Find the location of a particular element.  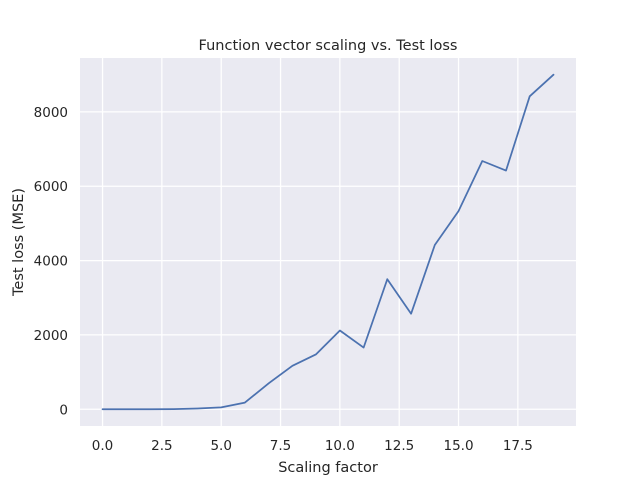

x-tick-label: 7.5 is located at coordinates (280, 446).